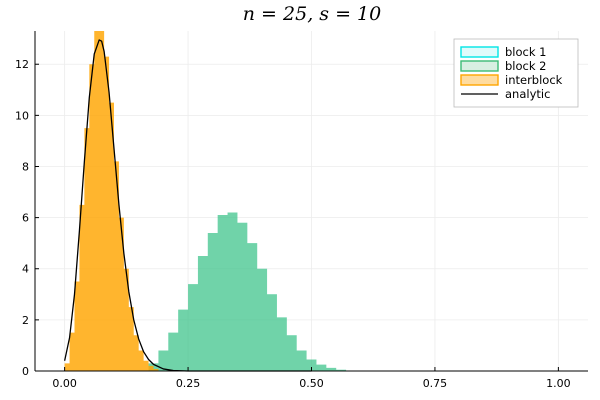 This screenshot has width=600, height=400. What do you see at coordinates (534, 80) in the screenshot?
I see `legend-label: interblock` at bounding box center [534, 80].